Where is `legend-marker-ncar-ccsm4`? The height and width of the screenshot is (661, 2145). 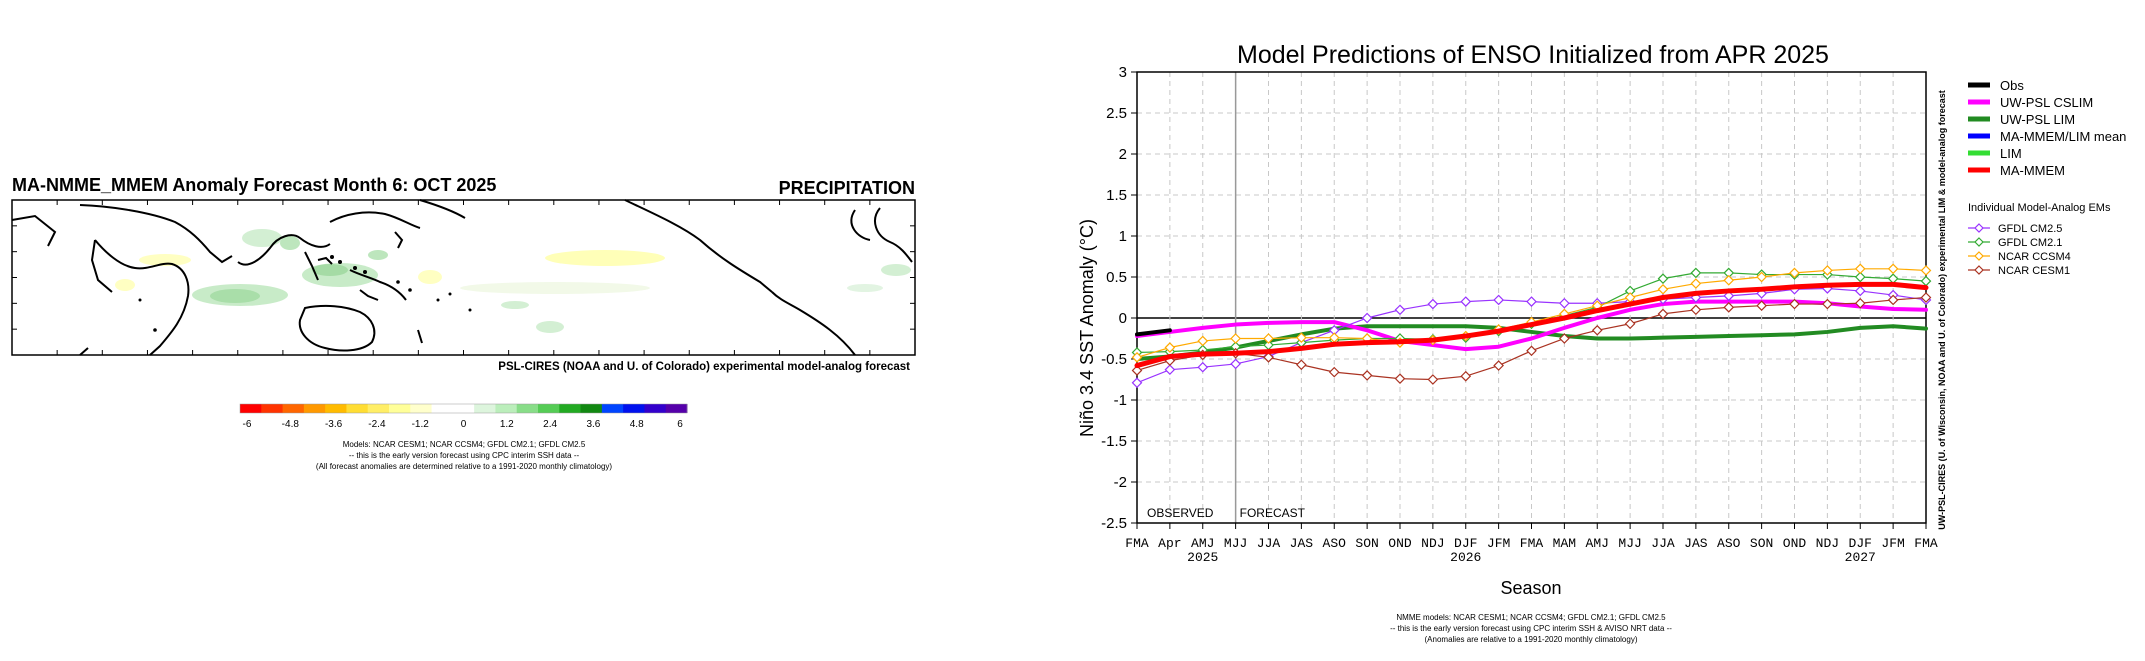 legend-marker-ncar-ccsm4 is located at coordinates (1979, 256).